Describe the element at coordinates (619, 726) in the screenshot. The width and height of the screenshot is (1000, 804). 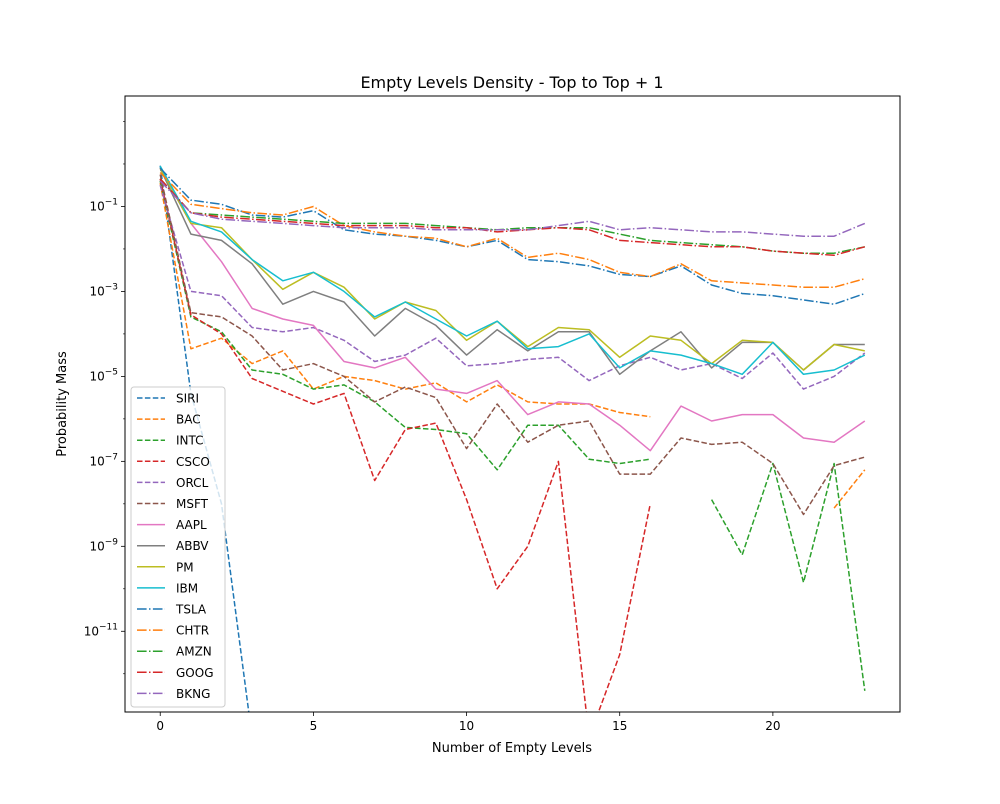
I see `x-tick-label: 15` at that location.